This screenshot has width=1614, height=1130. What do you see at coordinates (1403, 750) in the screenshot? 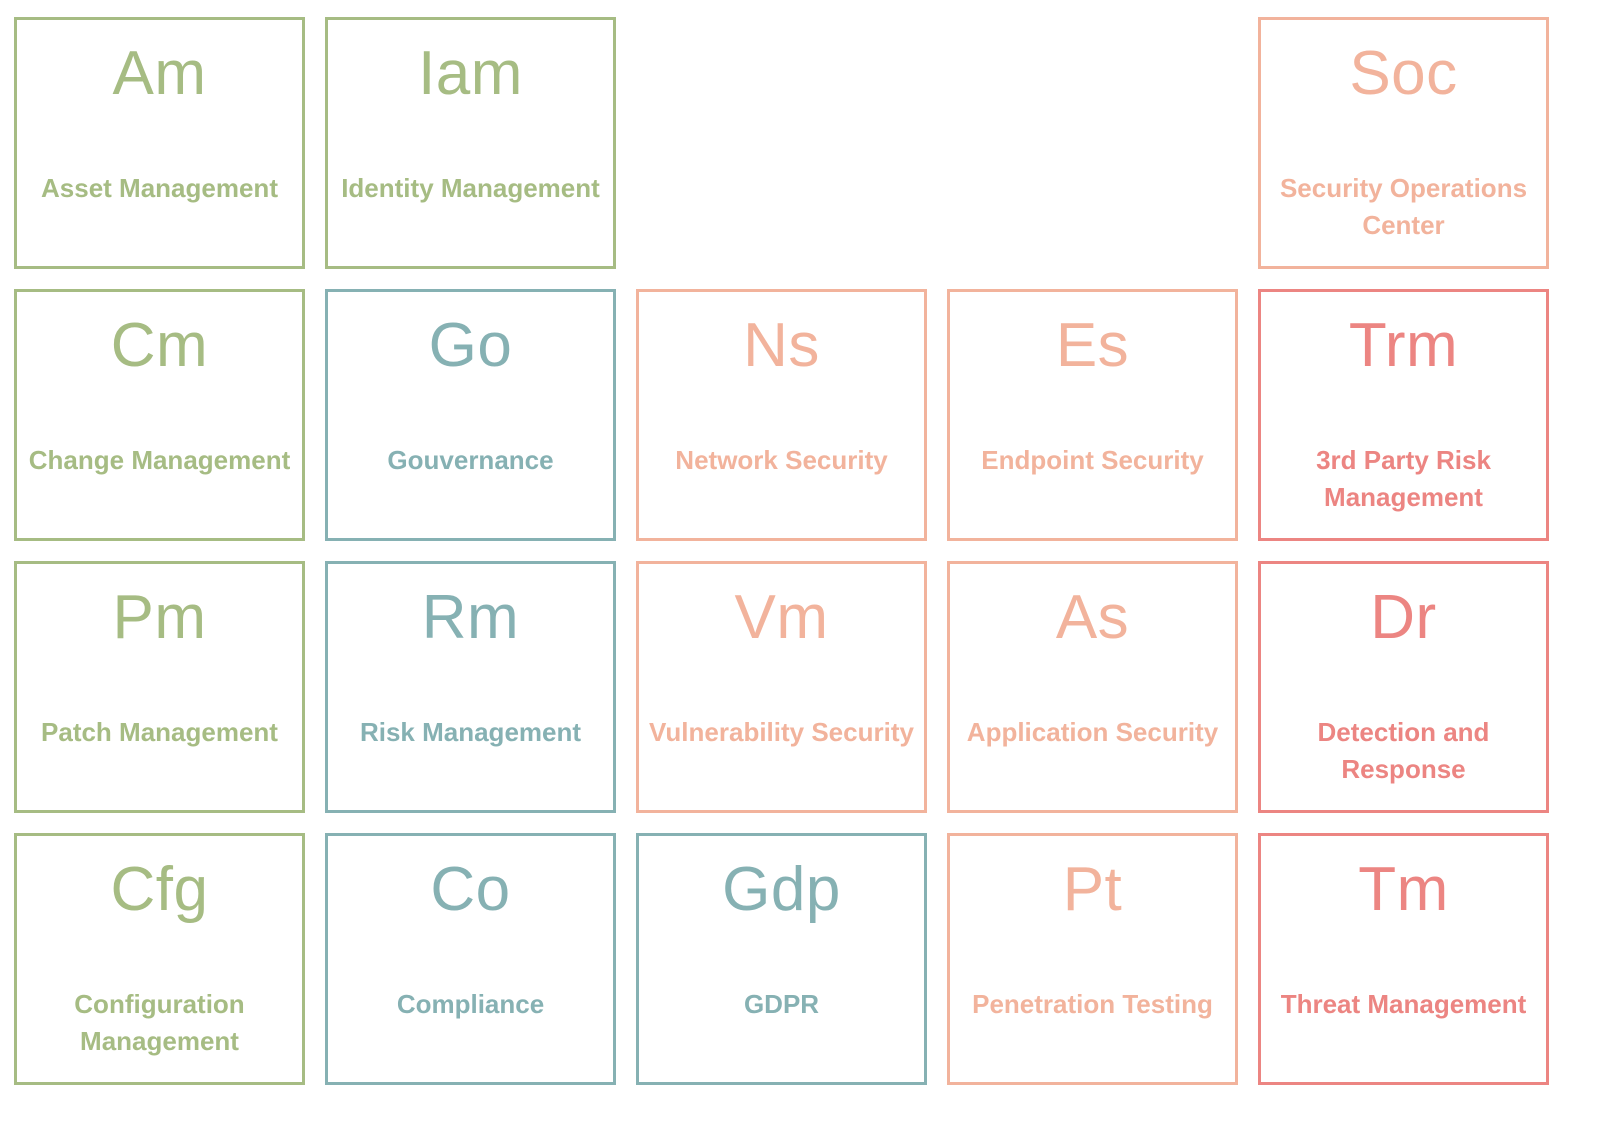
I see `tile-name: Detection and Response` at bounding box center [1403, 750].